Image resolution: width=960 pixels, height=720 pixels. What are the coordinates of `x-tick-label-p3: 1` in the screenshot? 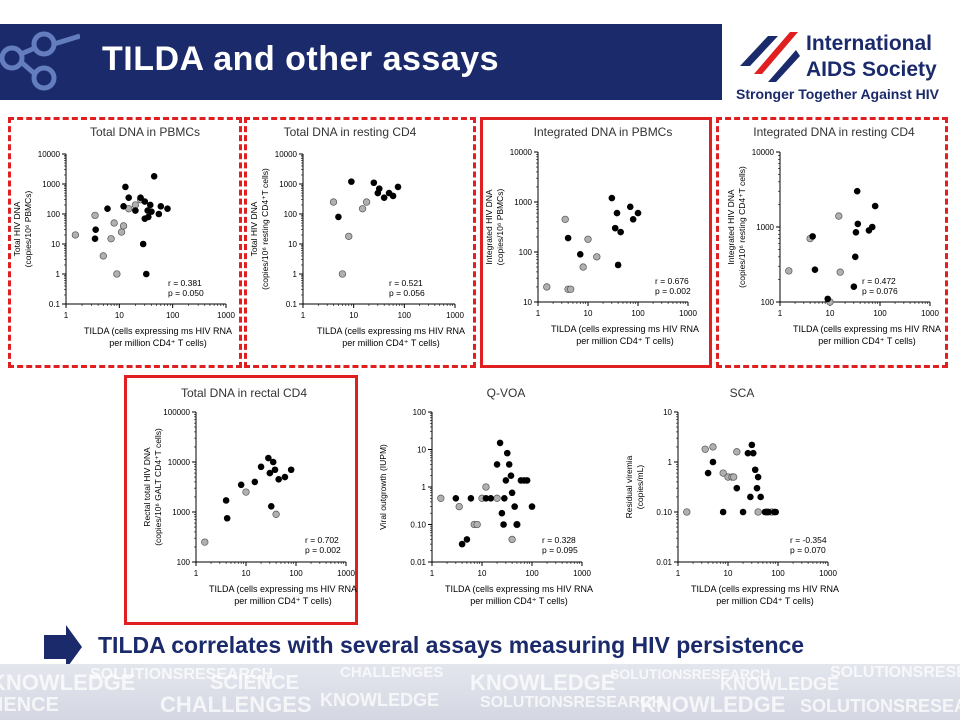 It's located at (538, 313).